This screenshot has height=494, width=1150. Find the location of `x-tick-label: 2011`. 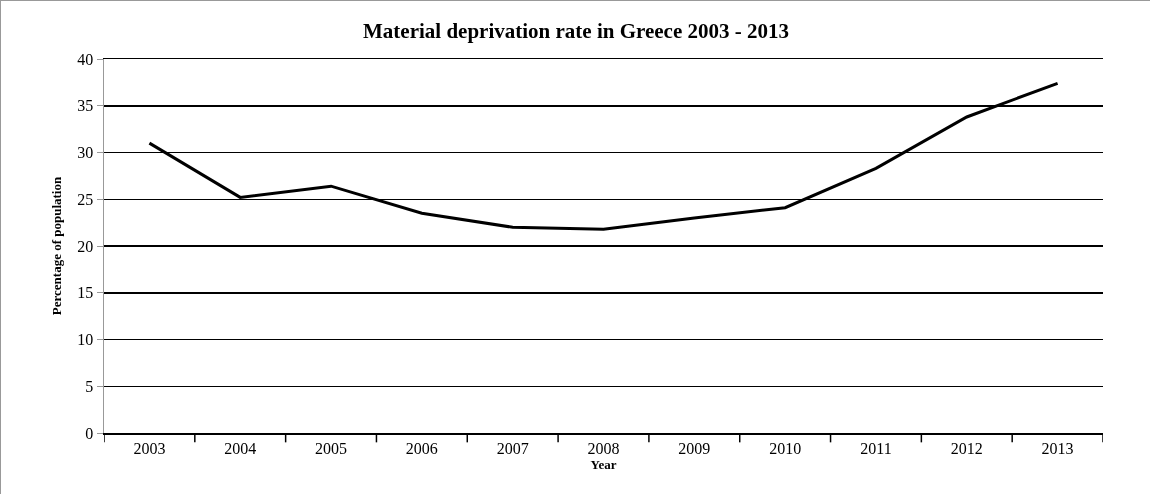

x-tick-label: 2011 is located at coordinates (876, 448).